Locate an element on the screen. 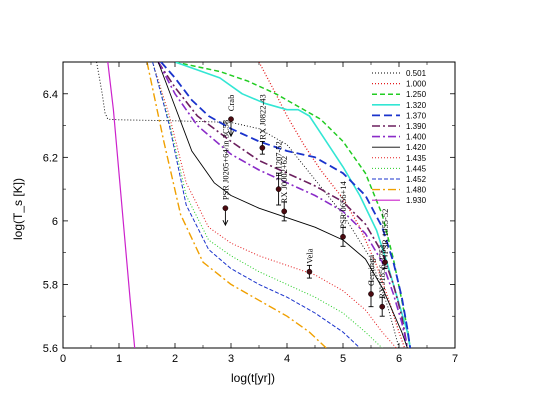 The width and height of the screenshot is (537, 415). legend-label: 1.930 is located at coordinates (416, 200).